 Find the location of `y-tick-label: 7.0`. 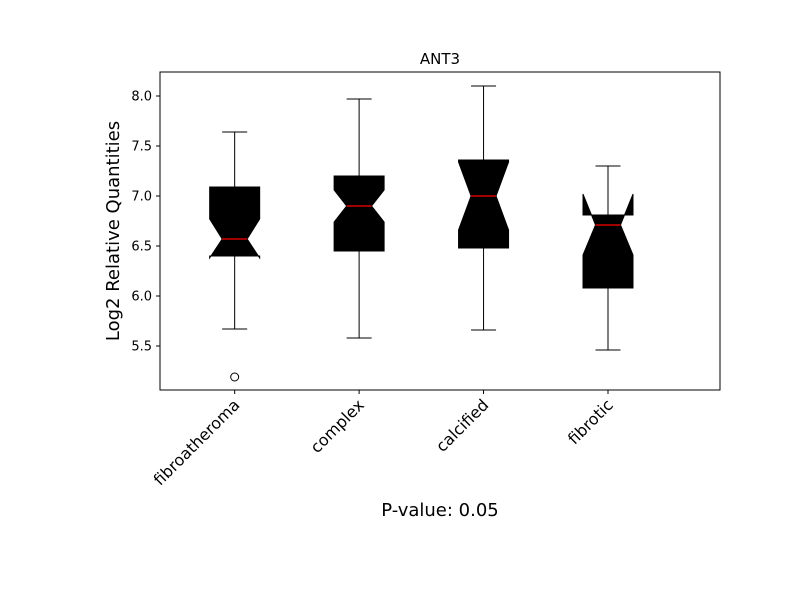

y-tick-label: 7.0 is located at coordinates (141, 197).